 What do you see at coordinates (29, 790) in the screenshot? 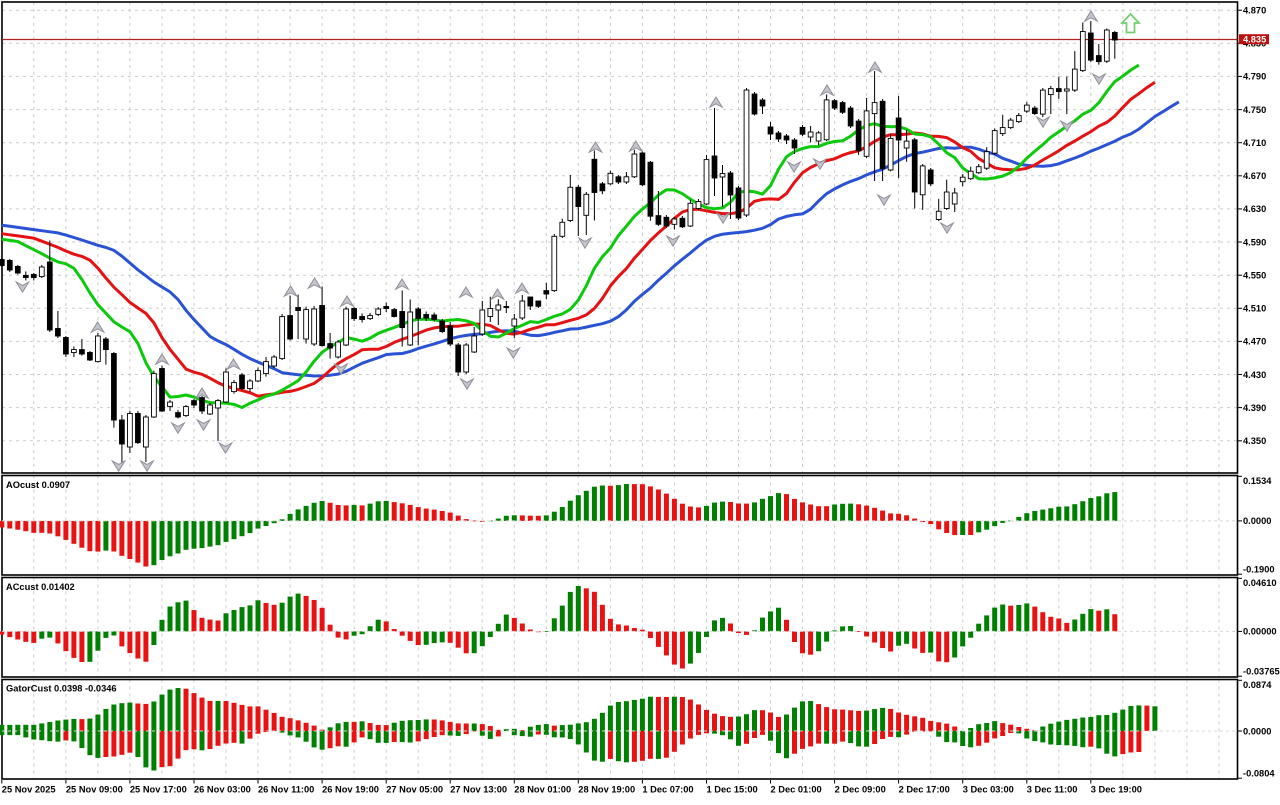
I see `svg-text: 25 Nov 2025` at bounding box center [29, 790].